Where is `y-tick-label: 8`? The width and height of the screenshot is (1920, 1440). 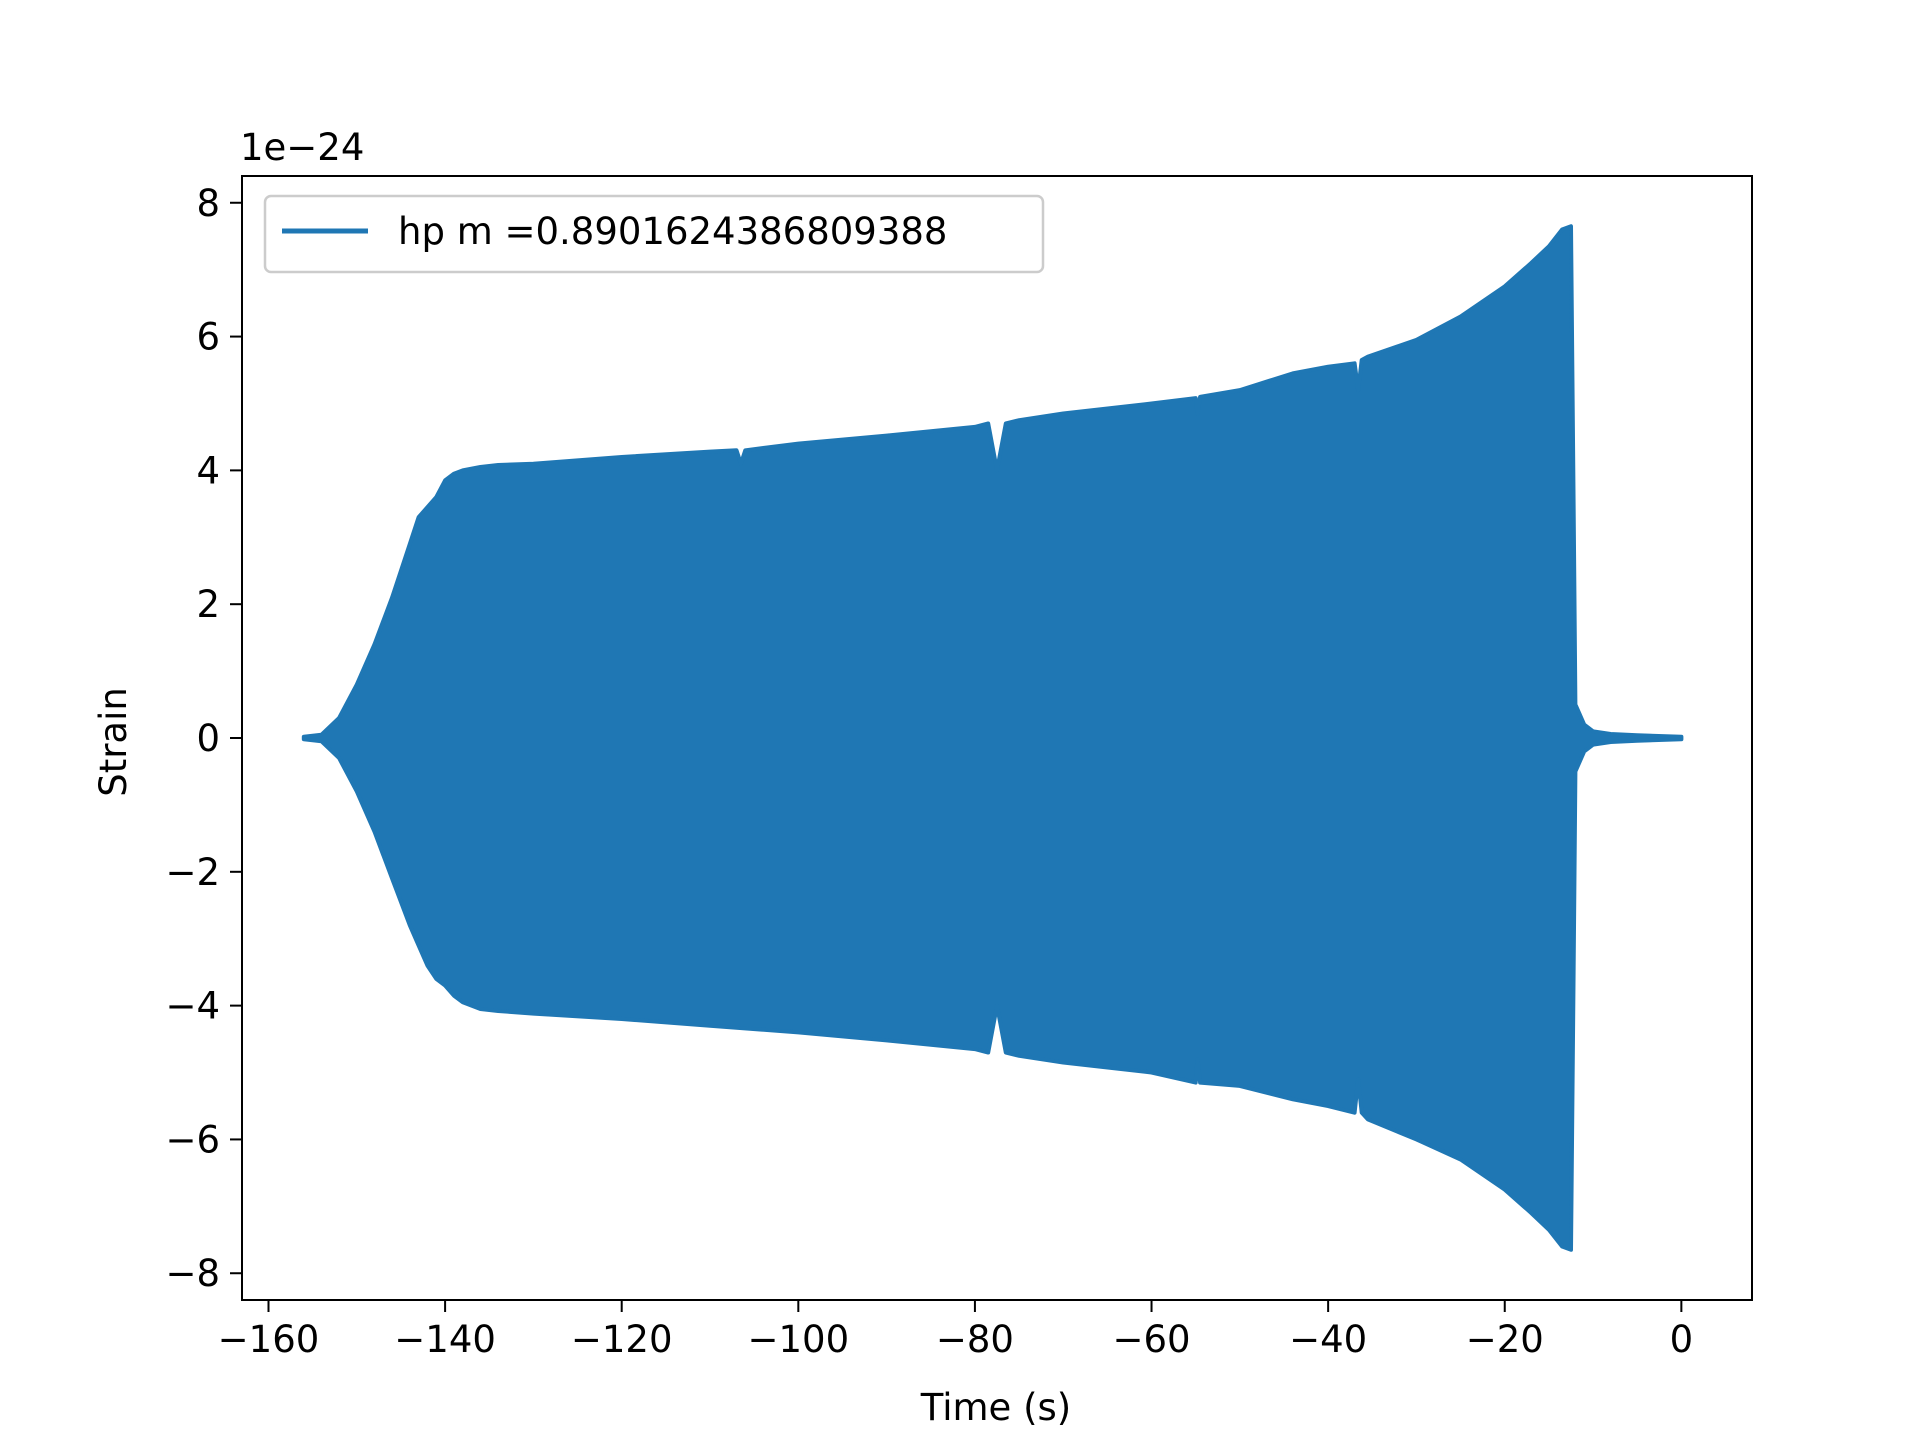 y-tick-label: 8 is located at coordinates (208, 203).